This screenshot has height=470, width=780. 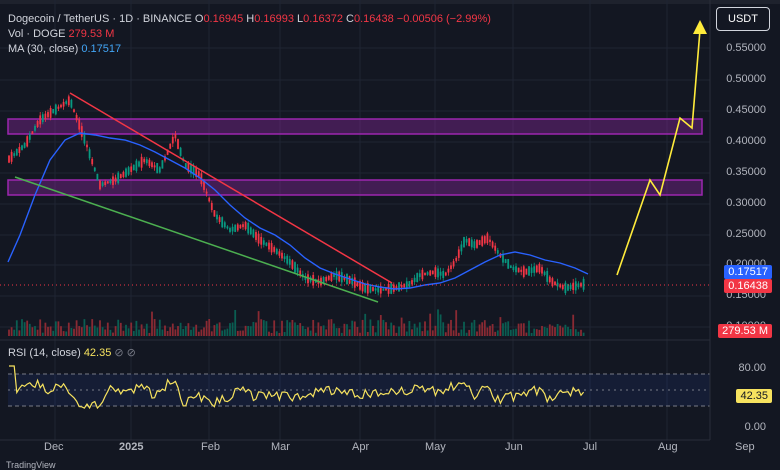 I want to click on symbol-label: Dogecoin / TetherUS · 1D · BINANCE, so click(x=100, y=19).